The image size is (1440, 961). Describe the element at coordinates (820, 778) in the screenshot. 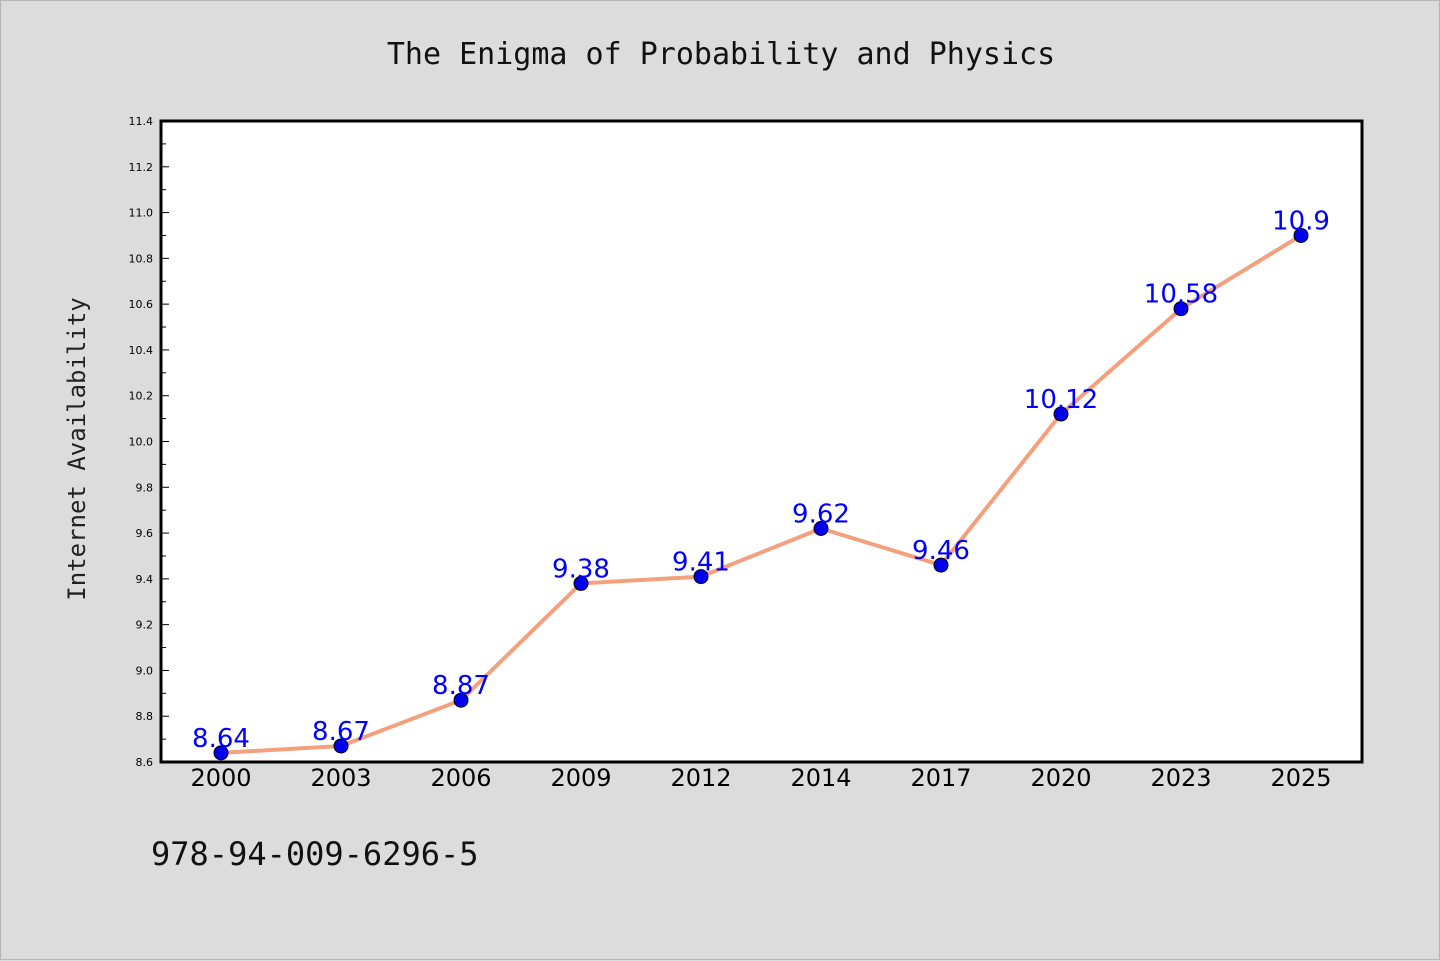

I see `x-tick-label: 2014` at that location.